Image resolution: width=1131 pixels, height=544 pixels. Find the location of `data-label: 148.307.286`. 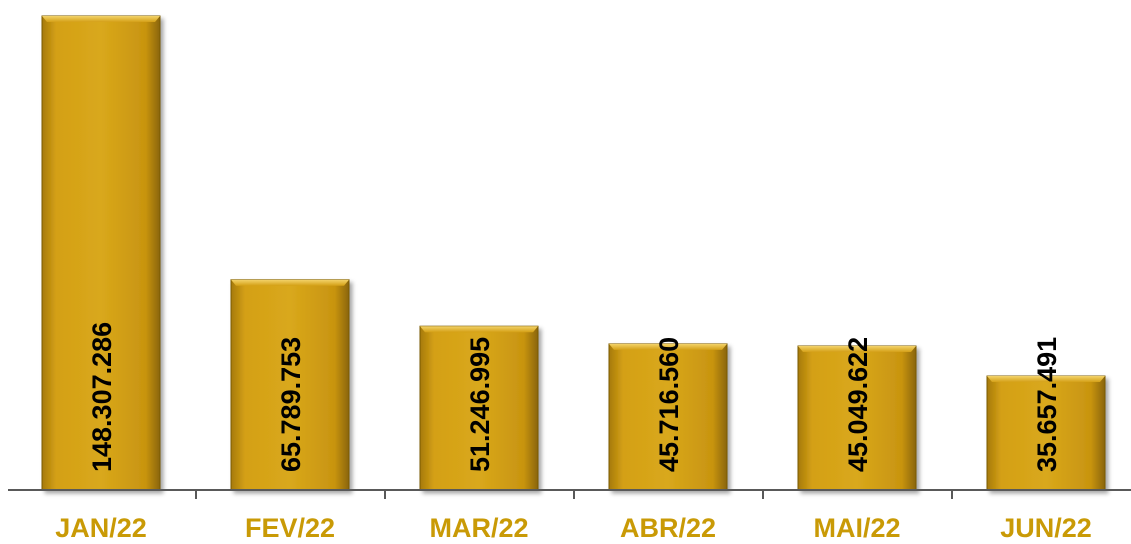

data-label: 148.307.286 is located at coordinates (102, 397).